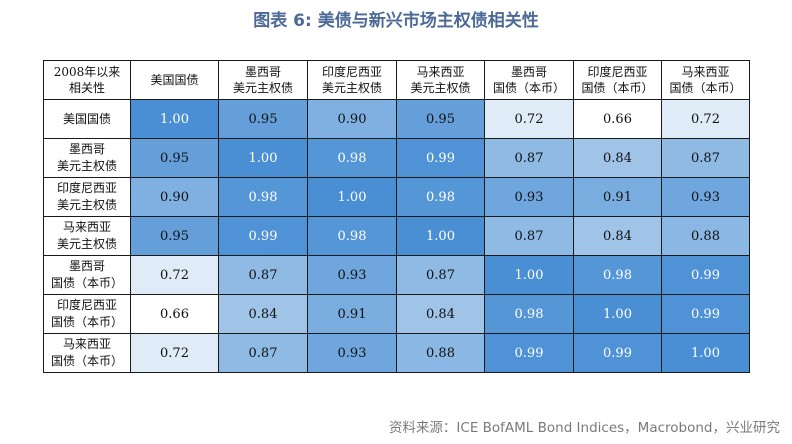 The image size is (792, 444). What do you see at coordinates (396, 21) in the screenshot?
I see `figure-title: 图表 6: 美债与新兴市场主权债相关性` at bounding box center [396, 21].